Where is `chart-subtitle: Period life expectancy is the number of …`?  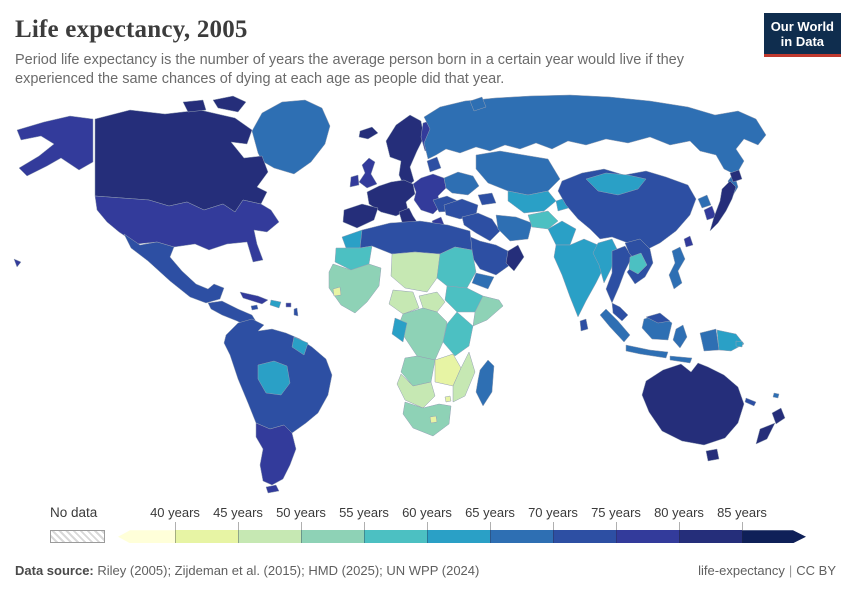 chart-subtitle: Period life expectancy is the number of … is located at coordinates (349, 70).